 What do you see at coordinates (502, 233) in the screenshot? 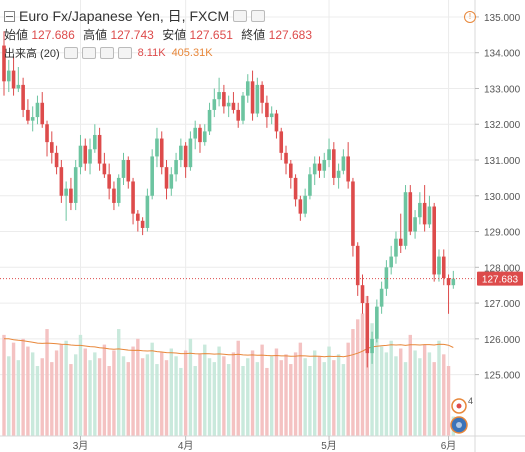
I see `y-tick-label: 129.000` at bounding box center [502, 233].